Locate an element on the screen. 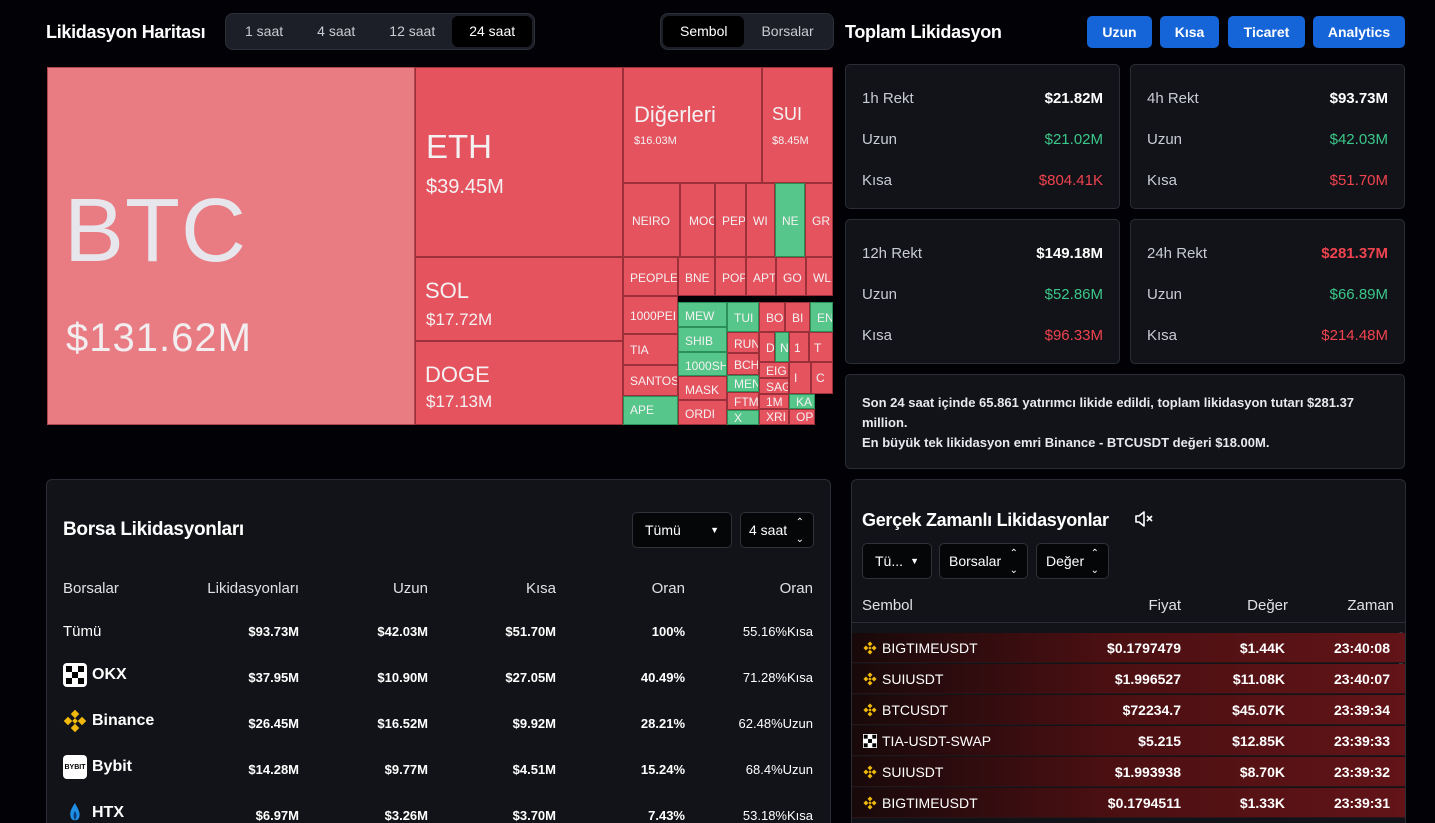 The height and width of the screenshot is (823, 1435). exchange-filter-value: Tümü is located at coordinates (663, 530).